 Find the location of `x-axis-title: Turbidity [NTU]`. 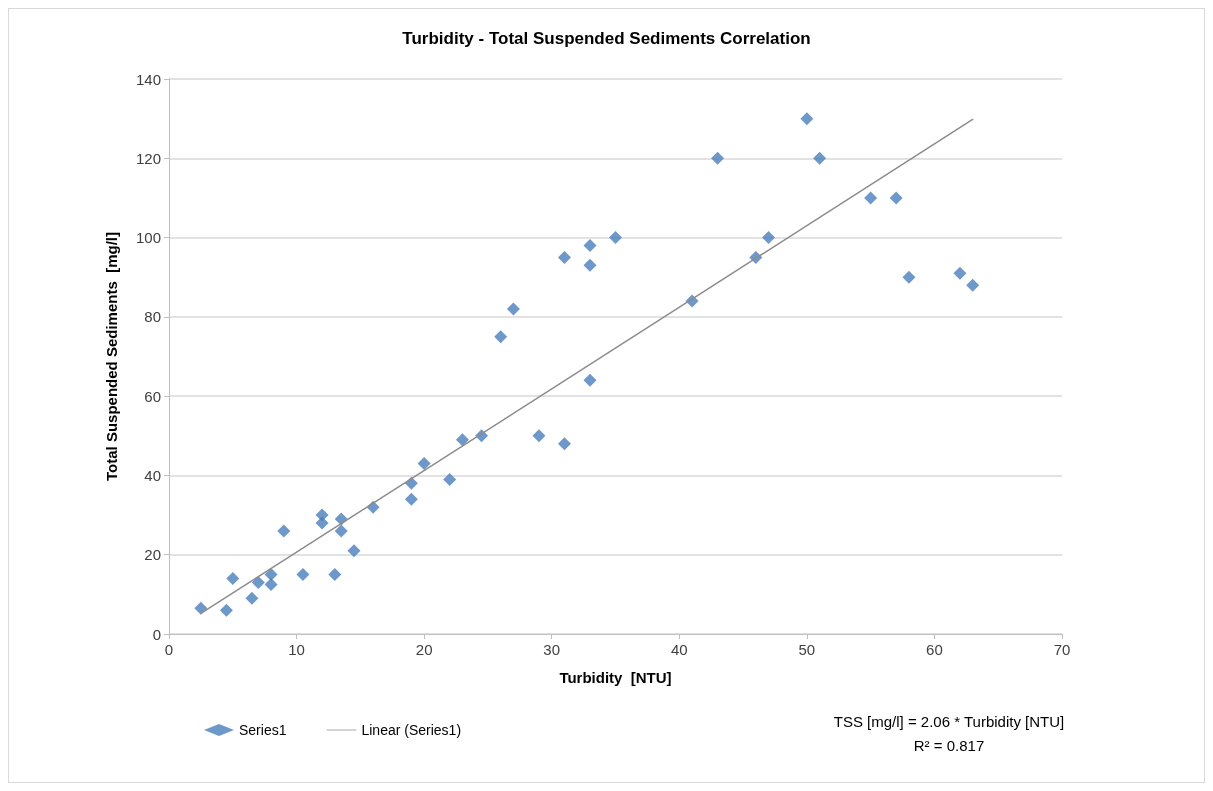

x-axis-title: Turbidity [NTU] is located at coordinates (615, 677).